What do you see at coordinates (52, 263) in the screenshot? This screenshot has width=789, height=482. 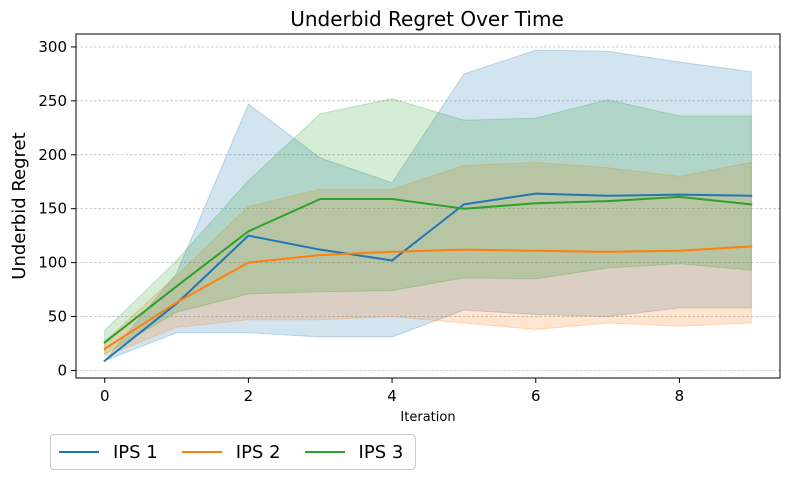 I see `y-tick-label-100: 100` at bounding box center [52, 263].